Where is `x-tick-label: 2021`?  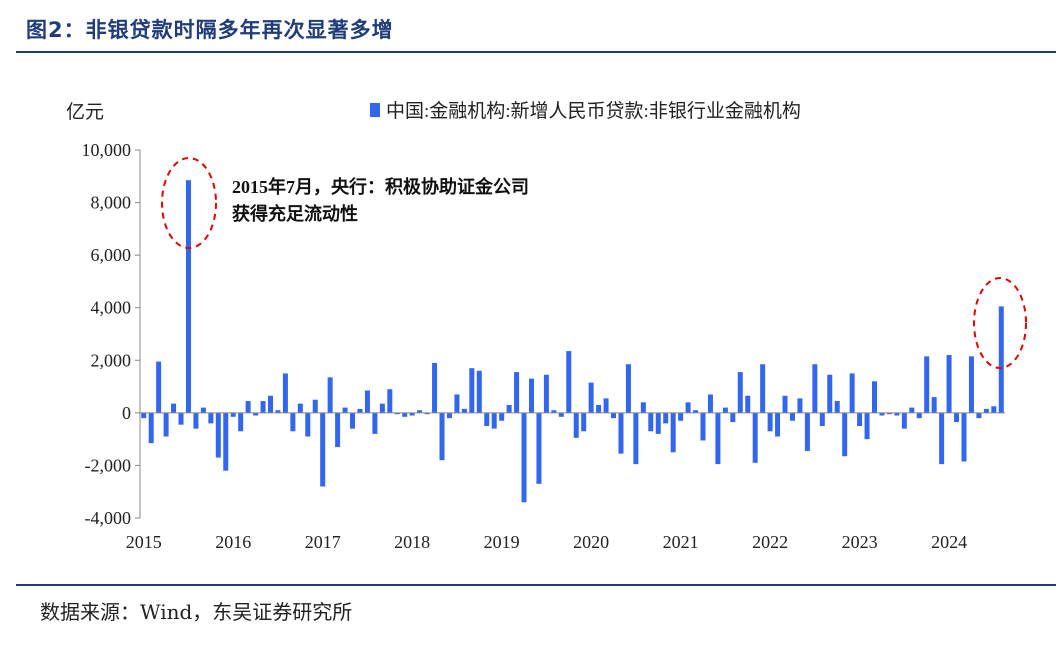
x-tick-label: 2021 is located at coordinates (681, 542).